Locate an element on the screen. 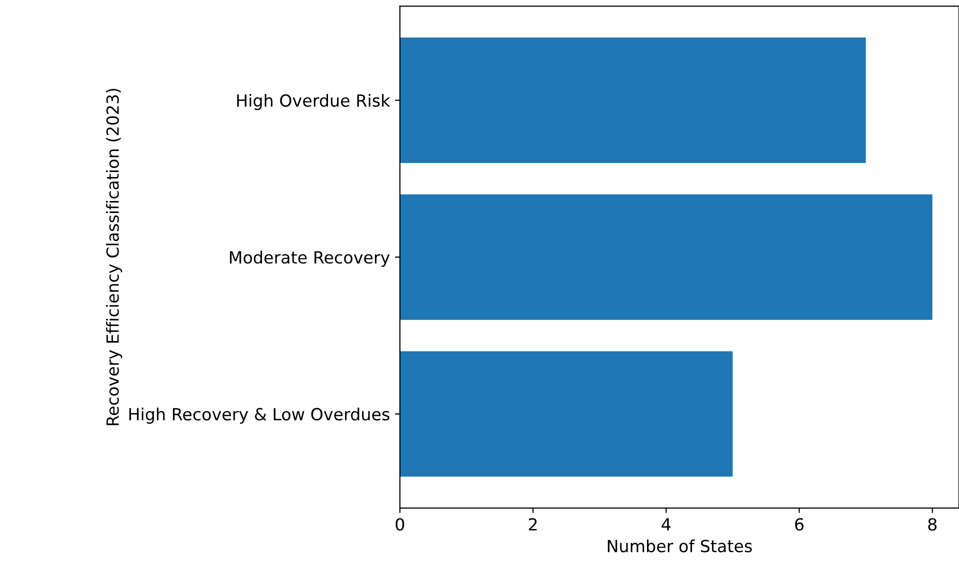 The height and width of the screenshot is (562, 959). y-tick-label: Moderate Recovery is located at coordinates (310, 258).